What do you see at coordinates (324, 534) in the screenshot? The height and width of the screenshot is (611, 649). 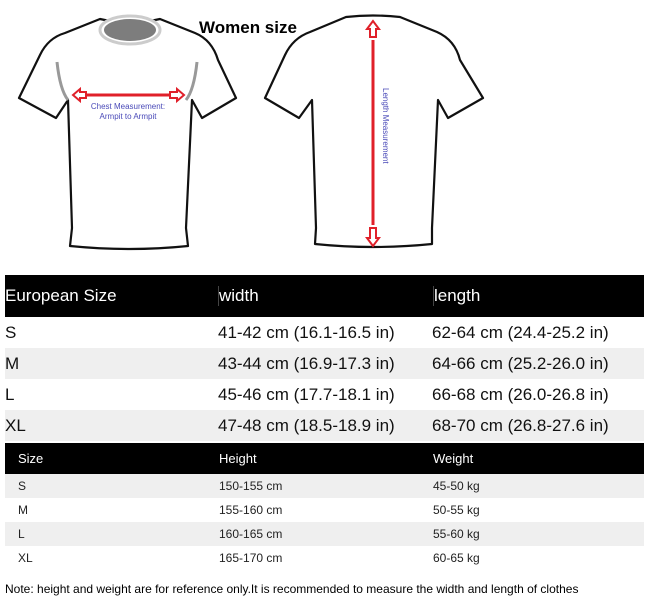 I see `table-row: L 160-165 cm 55-60 kg` at bounding box center [324, 534].